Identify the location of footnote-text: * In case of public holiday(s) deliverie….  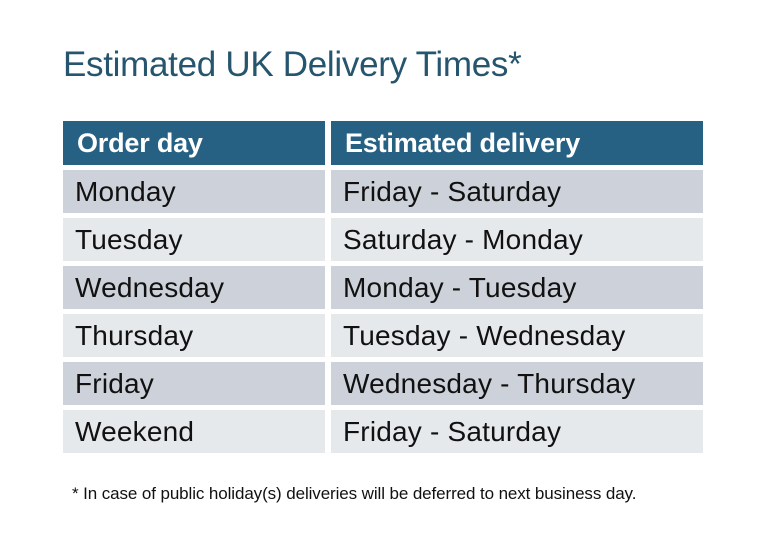
(354, 493).